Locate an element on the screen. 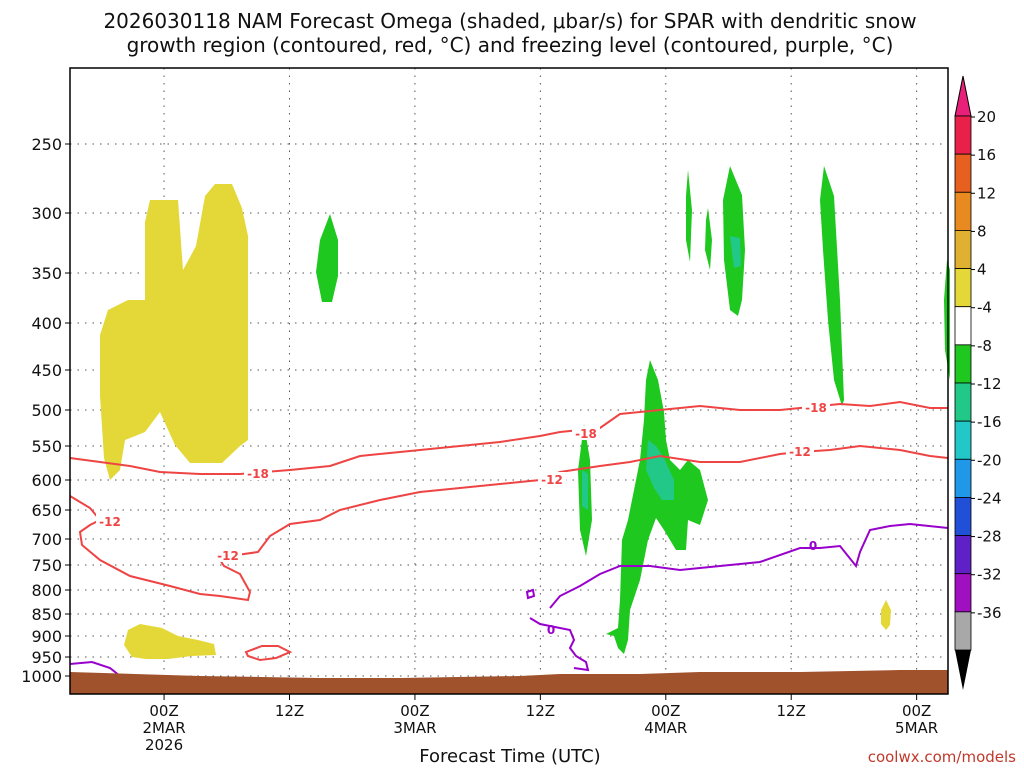  colorbar-label: -16 is located at coordinates (989, 422).